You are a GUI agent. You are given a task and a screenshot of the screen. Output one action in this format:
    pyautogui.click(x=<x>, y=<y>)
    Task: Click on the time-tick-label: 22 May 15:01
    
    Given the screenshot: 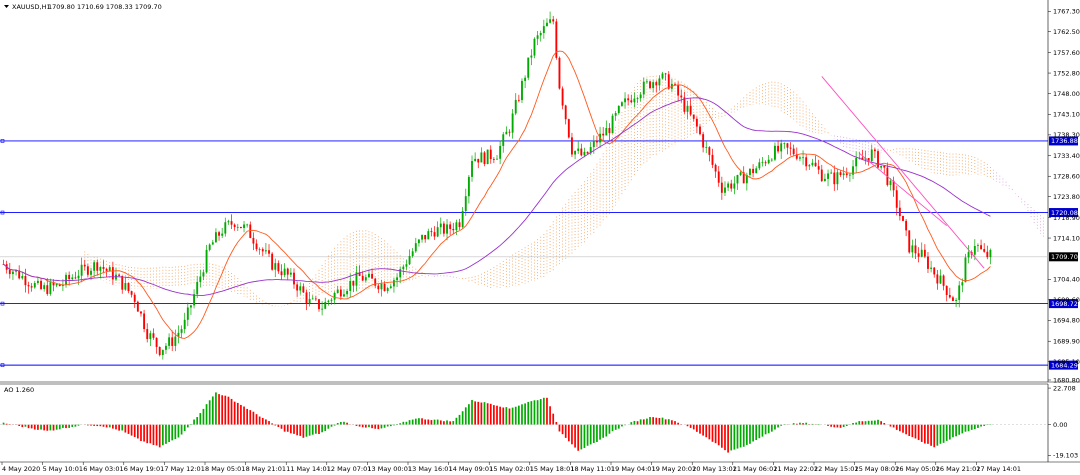 What is the action you would take?
    pyautogui.click(x=836, y=469)
    